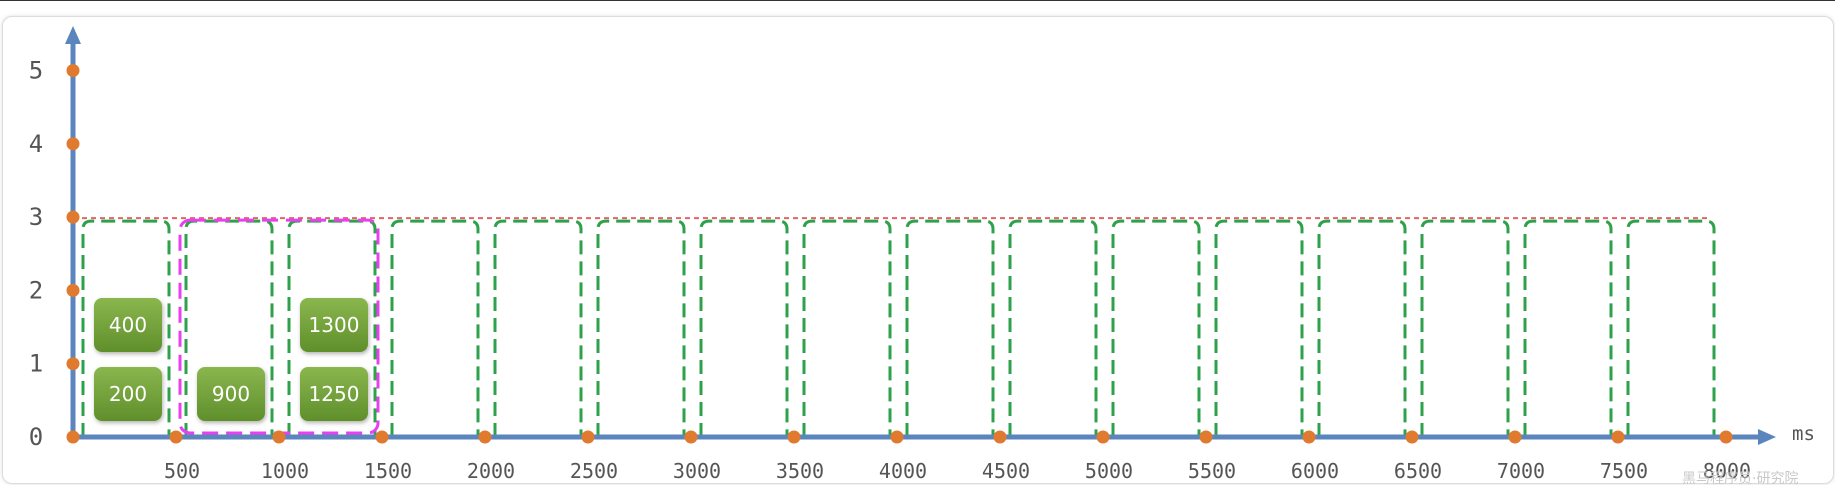 Image resolution: width=1835 pixels, height=485 pixels. I want to click on request-label: 1300, so click(334, 325).